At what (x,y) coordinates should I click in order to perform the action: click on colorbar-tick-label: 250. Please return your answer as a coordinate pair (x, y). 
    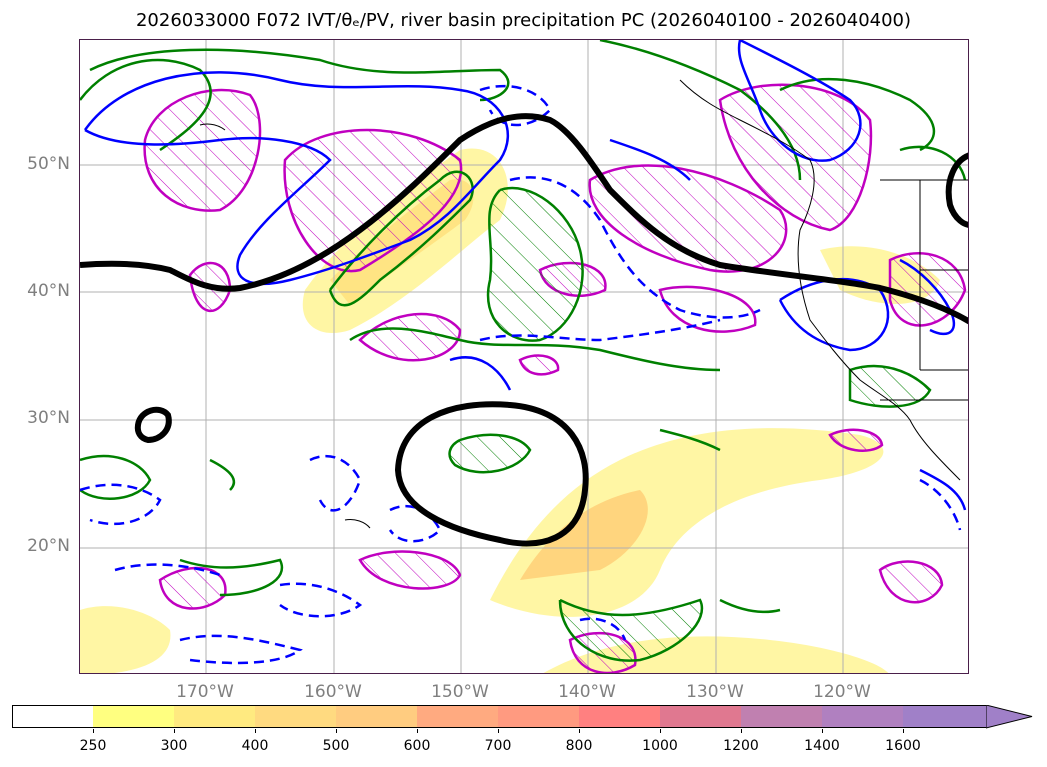
    Looking at the image, I should click on (93, 746).